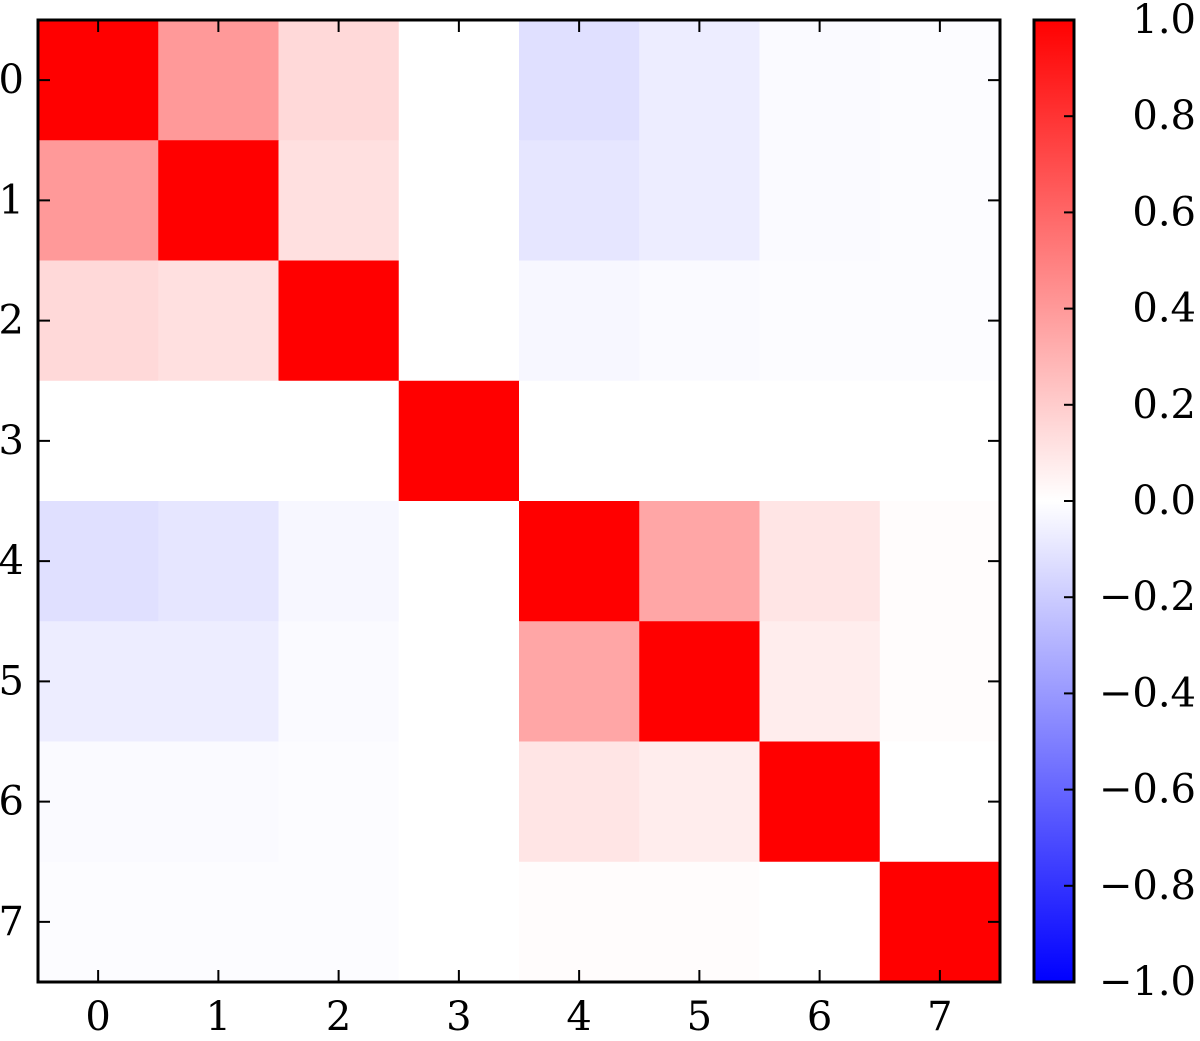  I want to click on heatmap-cell-r2-c2, so click(339, 321).